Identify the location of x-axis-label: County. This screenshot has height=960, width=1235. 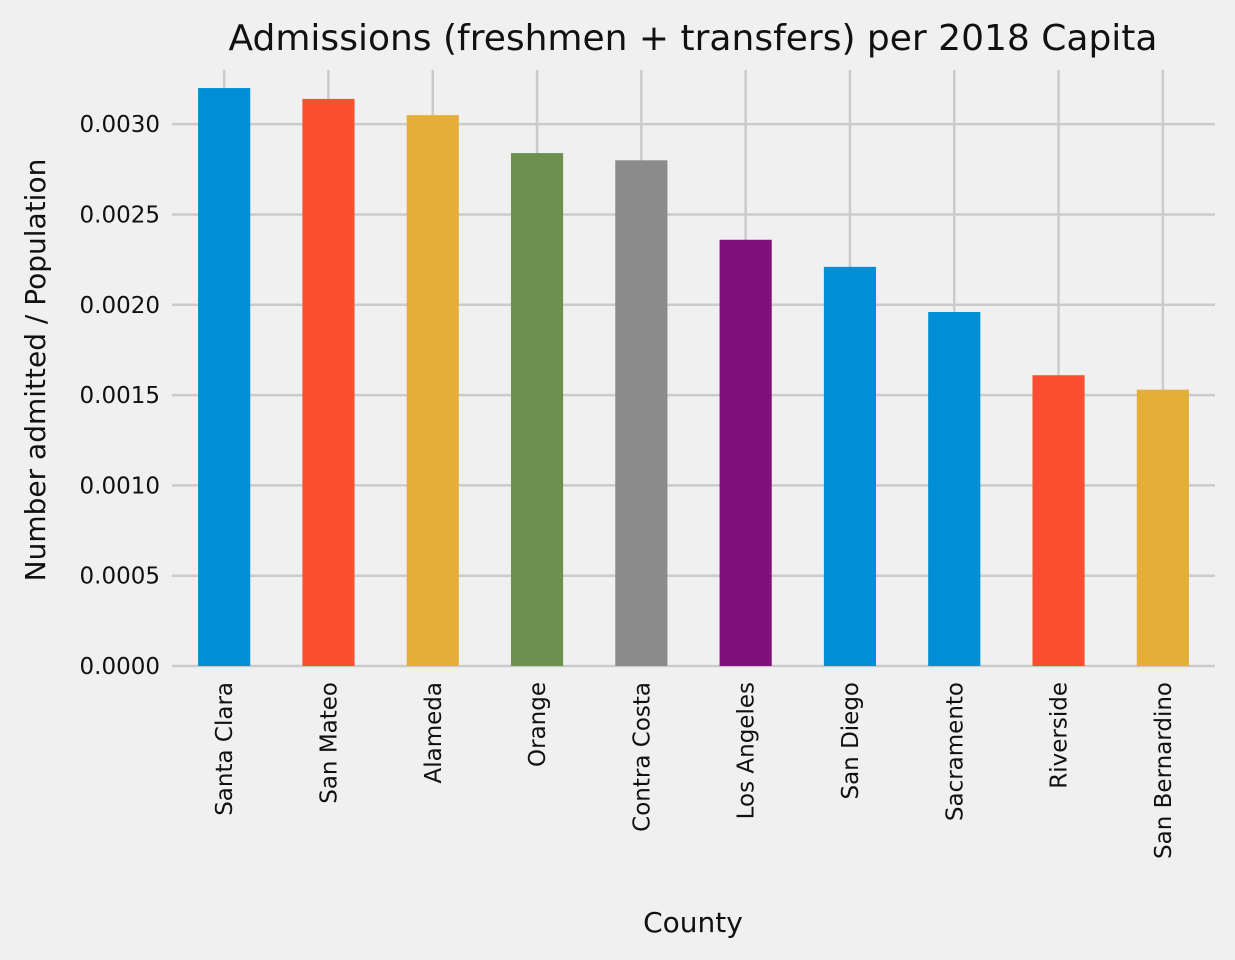
(693, 922).